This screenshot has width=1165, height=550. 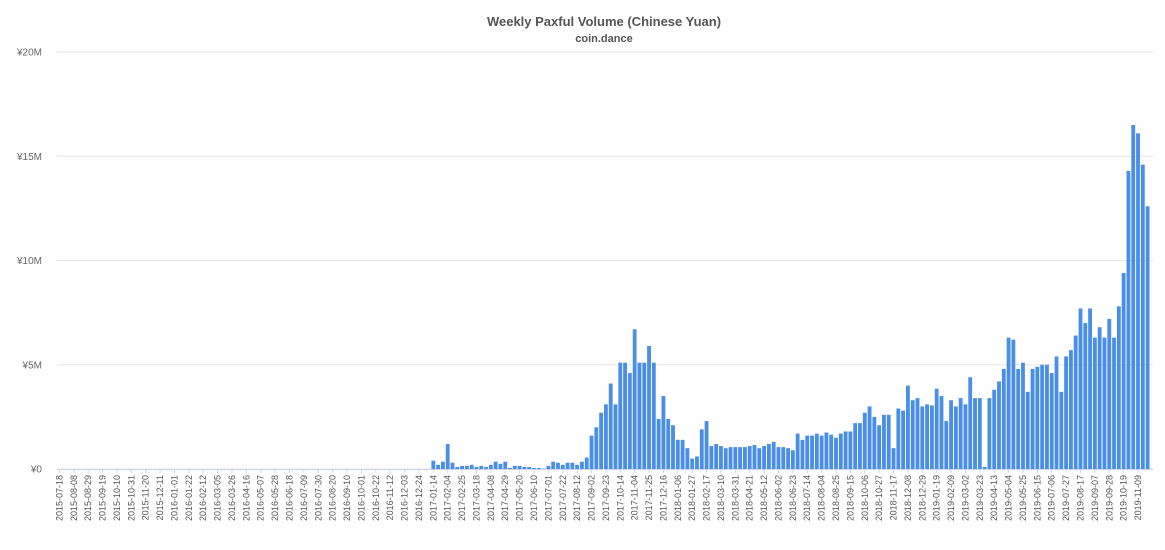 I want to click on x-tick-label: 2015-07-18, so click(x=59, y=498).